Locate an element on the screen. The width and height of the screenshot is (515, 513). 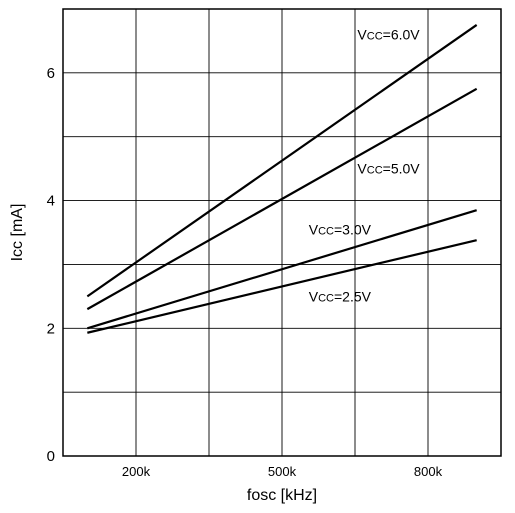
y-axis-label: Icc [mA] is located at coordinates (17, 233).